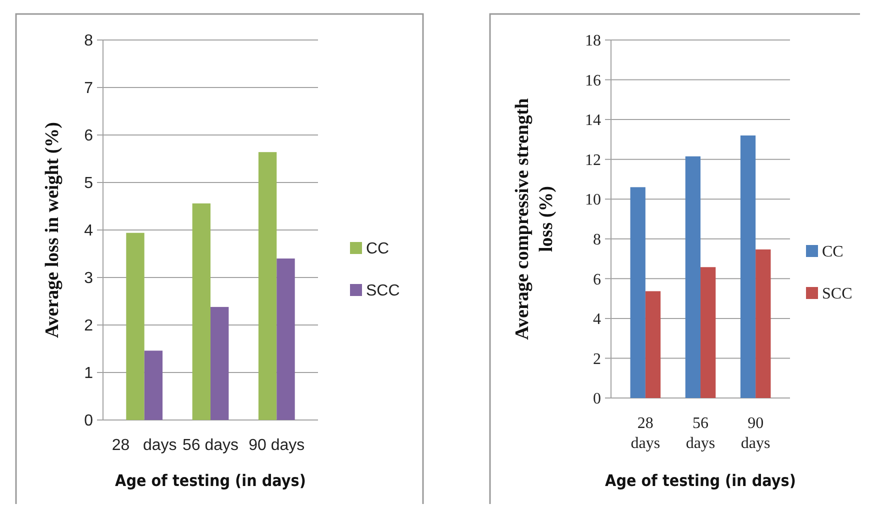 The width and height of the screenshot is (870, 514). Describe the element at coordinates (593, 81) in the screenshot. I see `y-tick-label: 16` at that location.